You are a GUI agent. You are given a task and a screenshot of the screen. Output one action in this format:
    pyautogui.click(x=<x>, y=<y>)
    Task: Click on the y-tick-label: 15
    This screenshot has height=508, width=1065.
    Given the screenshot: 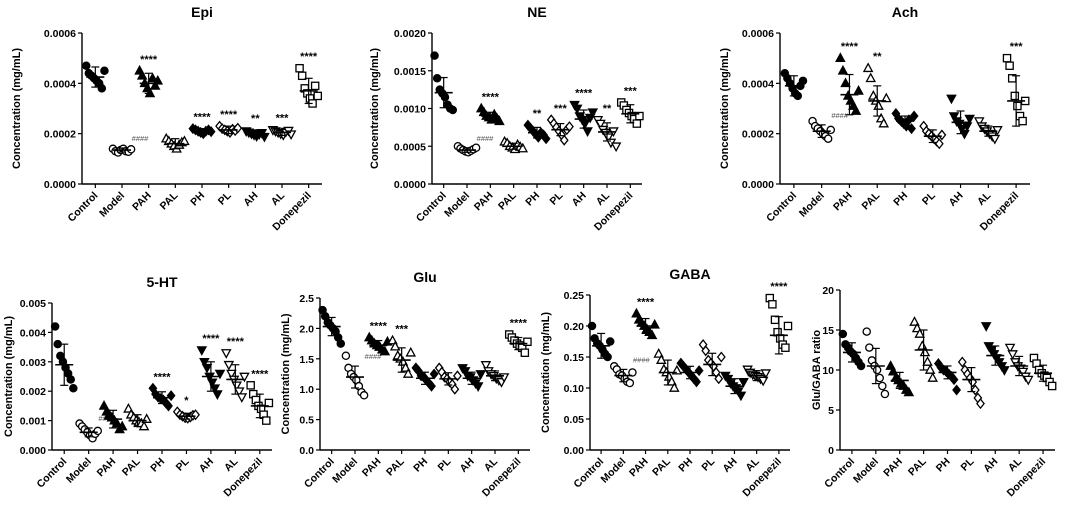 What is the action you would take?
    pyautogui.click(x=828, y=331)
    